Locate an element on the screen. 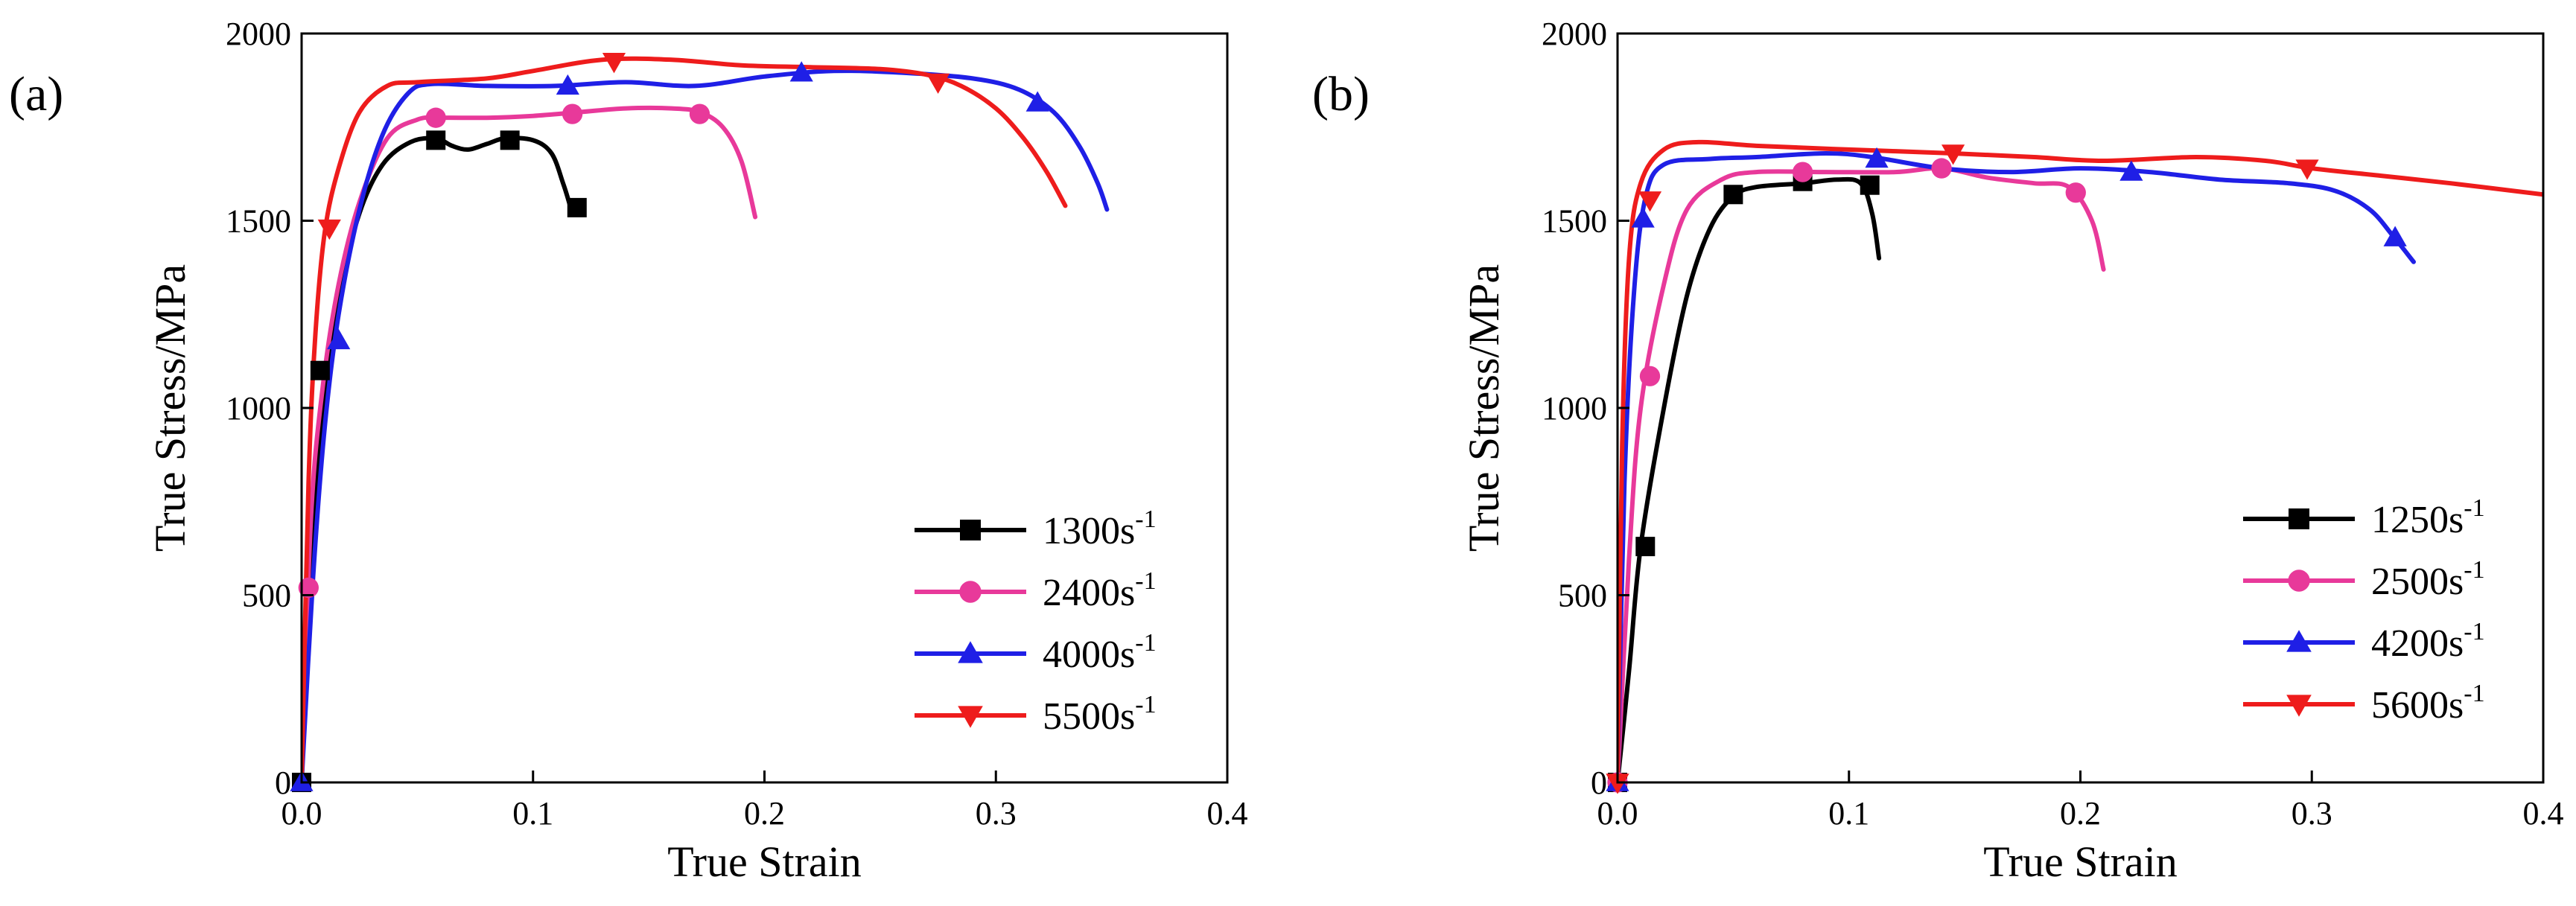  legend-item: 4200s-1 is located at coordinates (2364, 641).